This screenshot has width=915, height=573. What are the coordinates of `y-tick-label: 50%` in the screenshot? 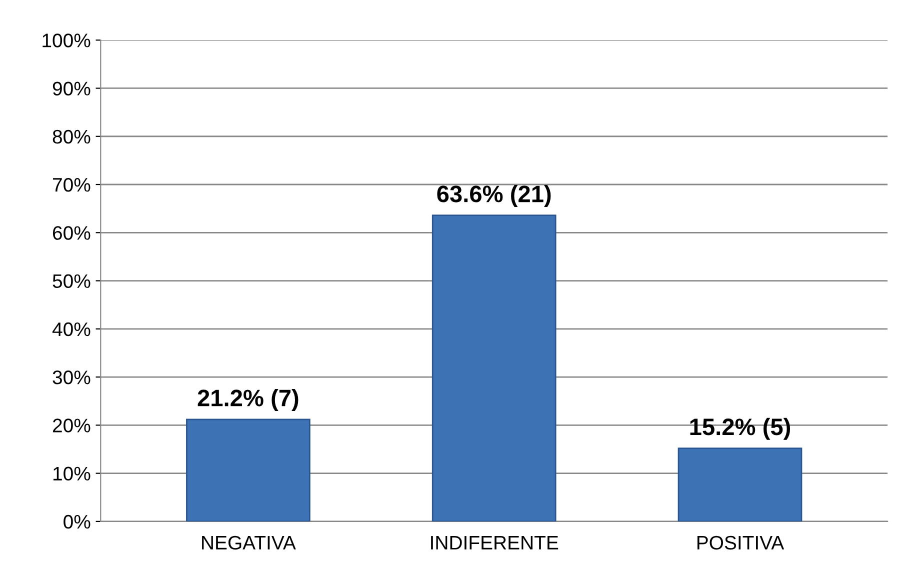 It's located at (71, 281).